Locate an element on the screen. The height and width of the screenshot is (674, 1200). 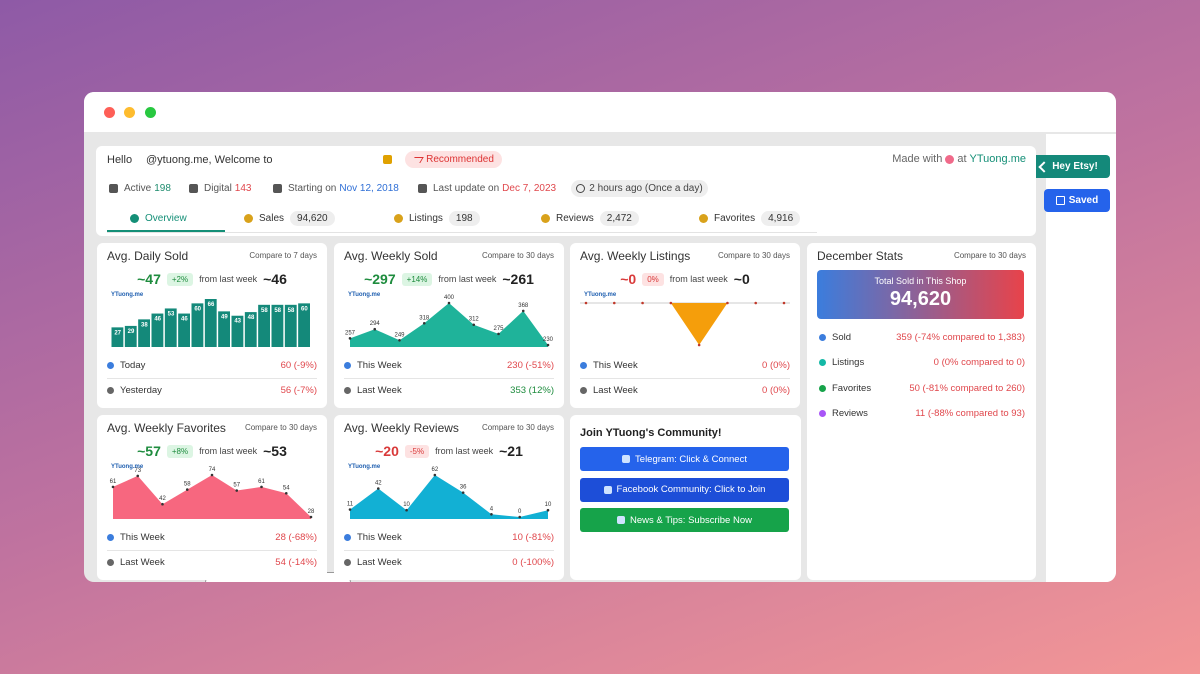
metric-row: Last Week 353 (12%) is located at coordinates (449, 390).